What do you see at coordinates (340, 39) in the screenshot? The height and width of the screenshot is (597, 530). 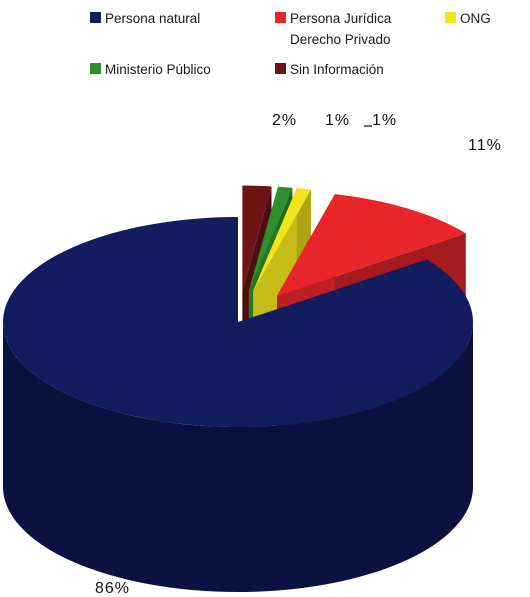 I see `legend-label-line2: Derecho Privado` at bounding box center [340, 39].